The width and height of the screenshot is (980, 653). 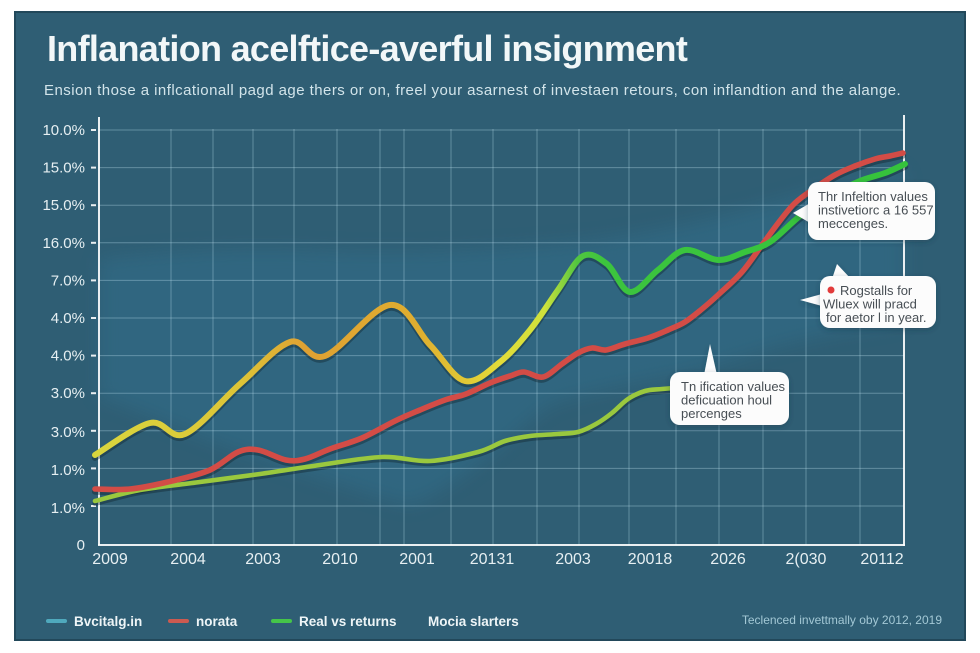 What do you see at coordinates (188, 559) in the screenshot?
I see `svg-text: 2004` at bounding box center [188, 559].